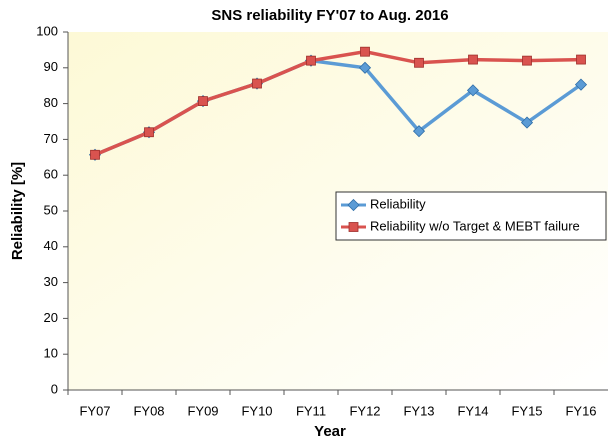 Image resolution: width=610 pixels, height=441 pixels. Describe the element at coordinates (47, 30) in the screenshot. I see `y-tick-label: 100` at that location.